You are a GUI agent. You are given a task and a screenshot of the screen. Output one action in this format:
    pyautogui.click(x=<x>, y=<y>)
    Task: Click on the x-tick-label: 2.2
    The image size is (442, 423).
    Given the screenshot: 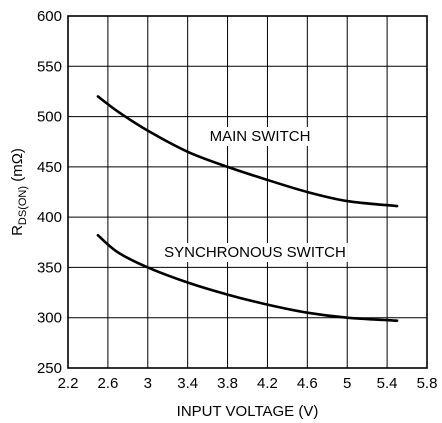 What is the action you would take?
    pyautogui.click(x=68, y=383)
    